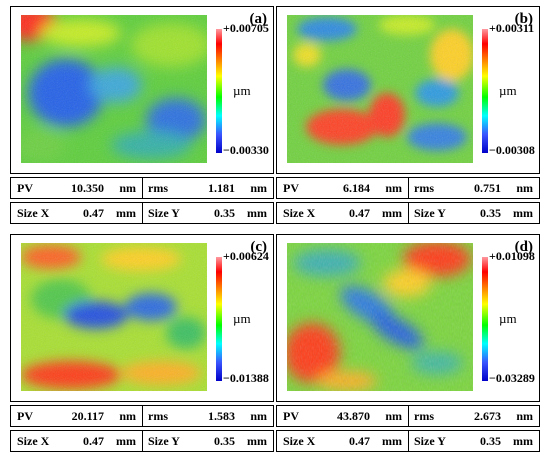  What do you see at coordinates (408, 188) in the screenshot?
I see `roughness-row: PV 6.184 nm rms 0.751 nm` at bounding box center [408, 188].